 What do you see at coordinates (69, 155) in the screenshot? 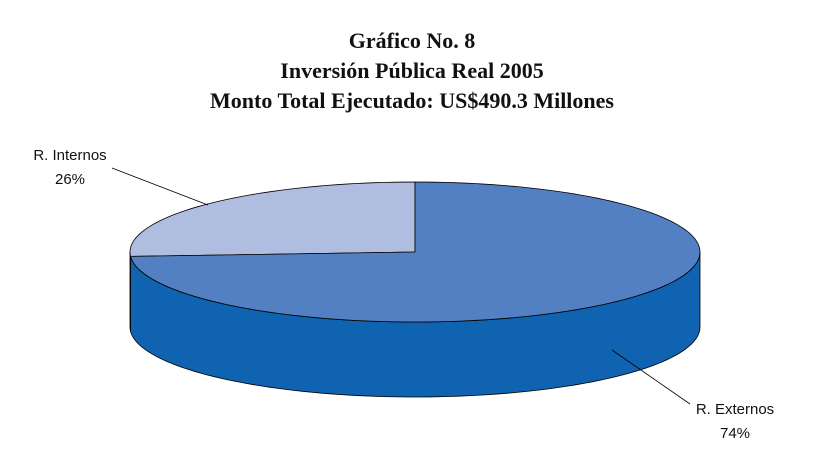
I see `data-label: R. Internos` at bounding box center [69, 155].